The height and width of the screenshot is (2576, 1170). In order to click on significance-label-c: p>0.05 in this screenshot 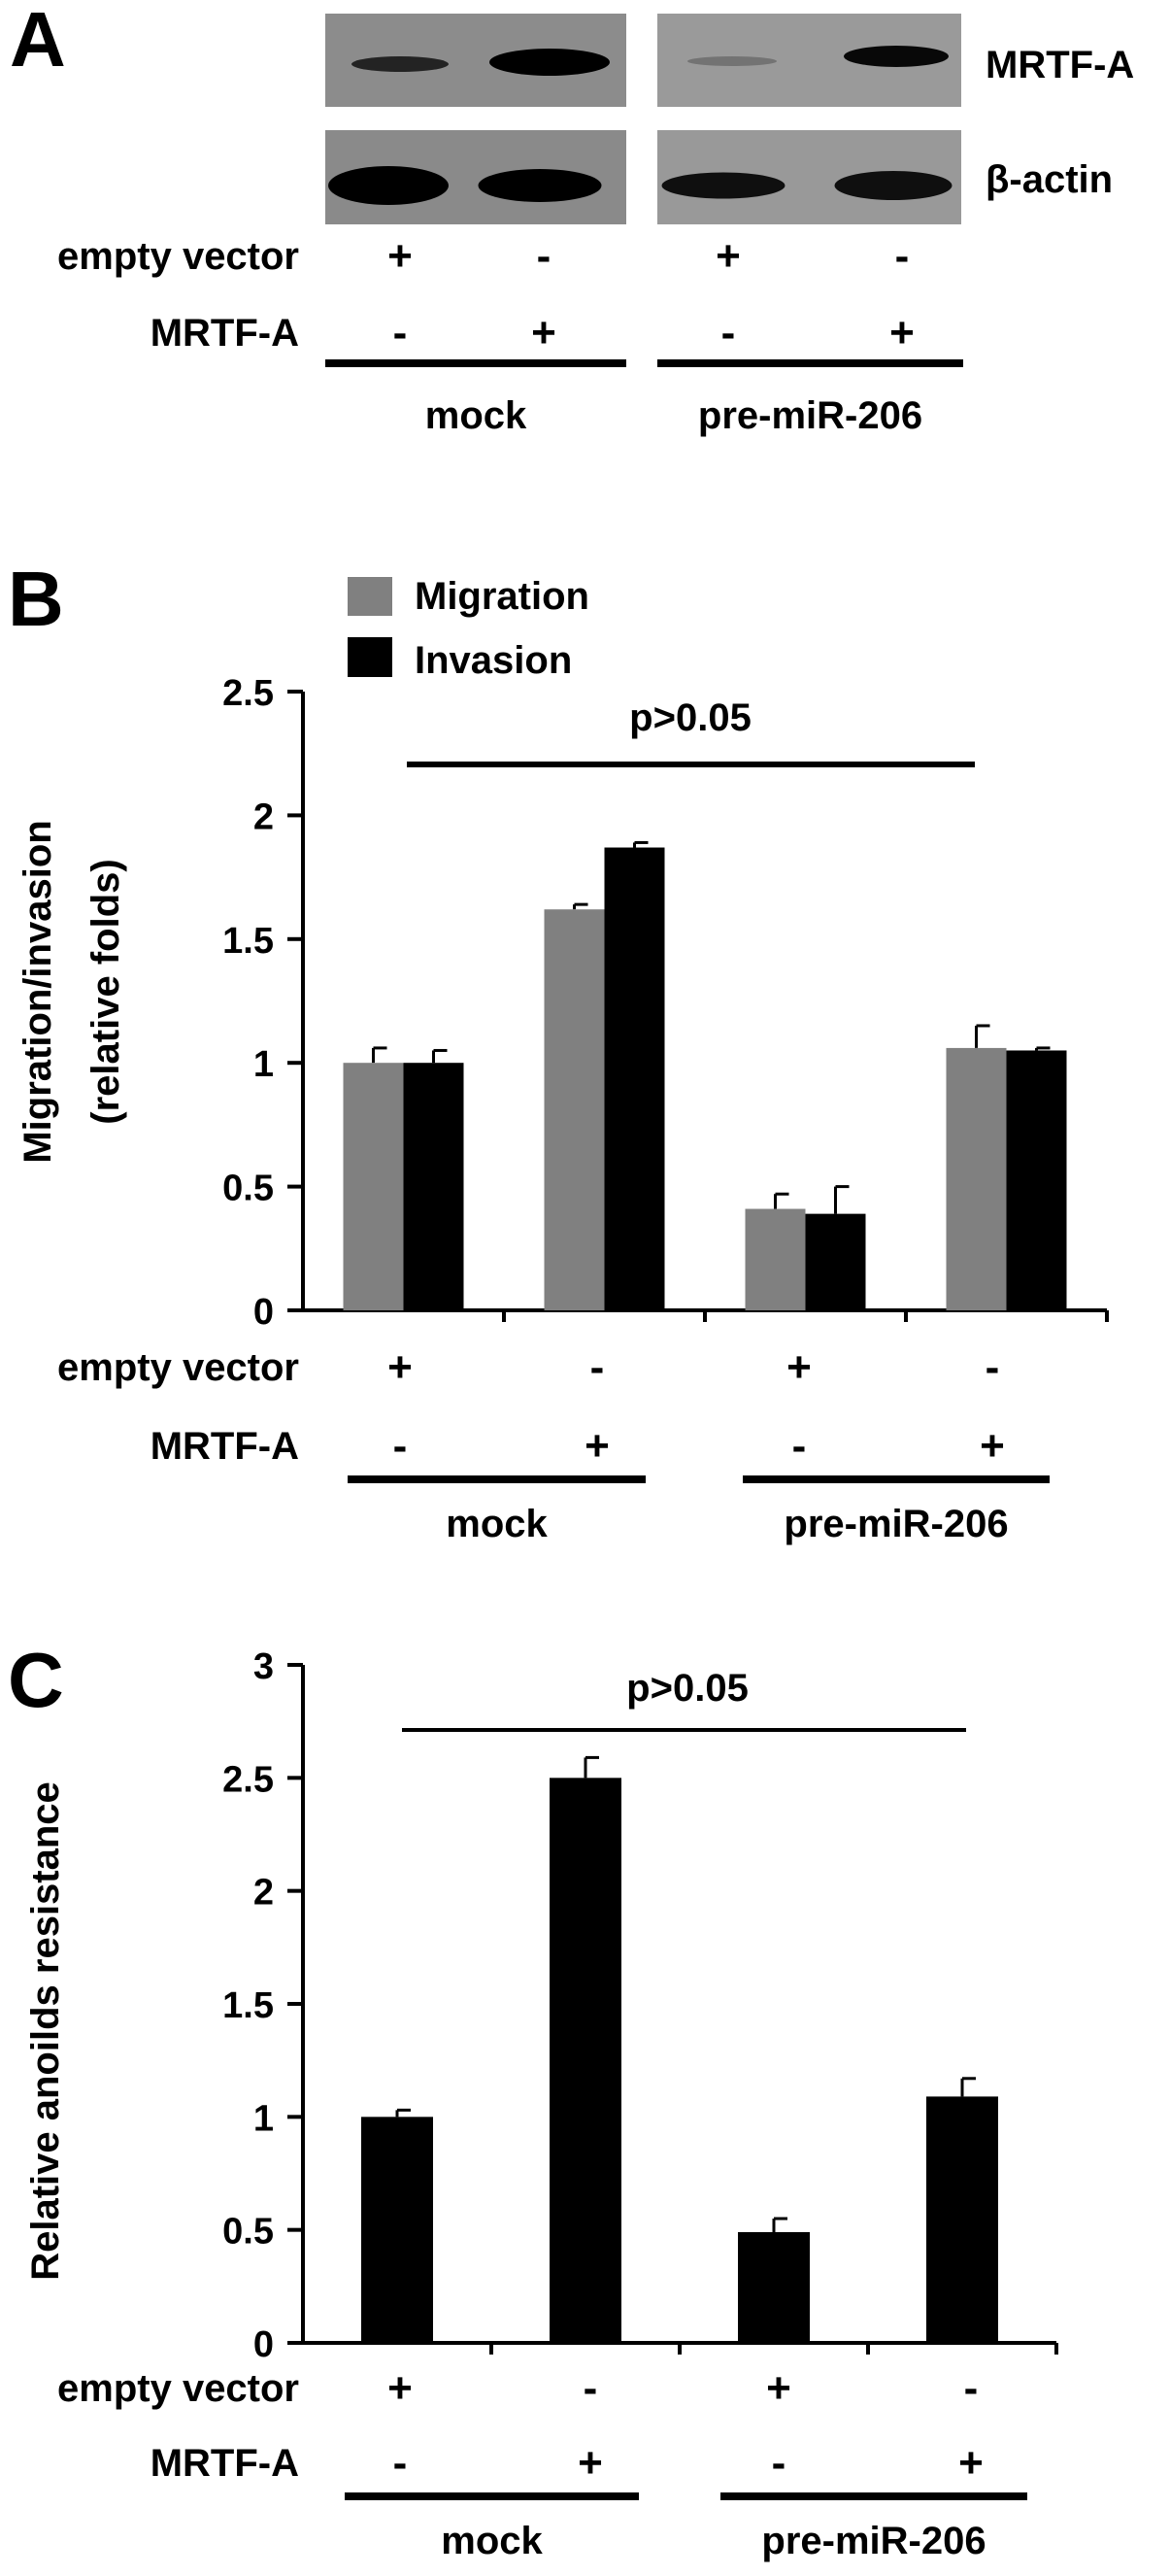, I will do `click(687, 1688)`.